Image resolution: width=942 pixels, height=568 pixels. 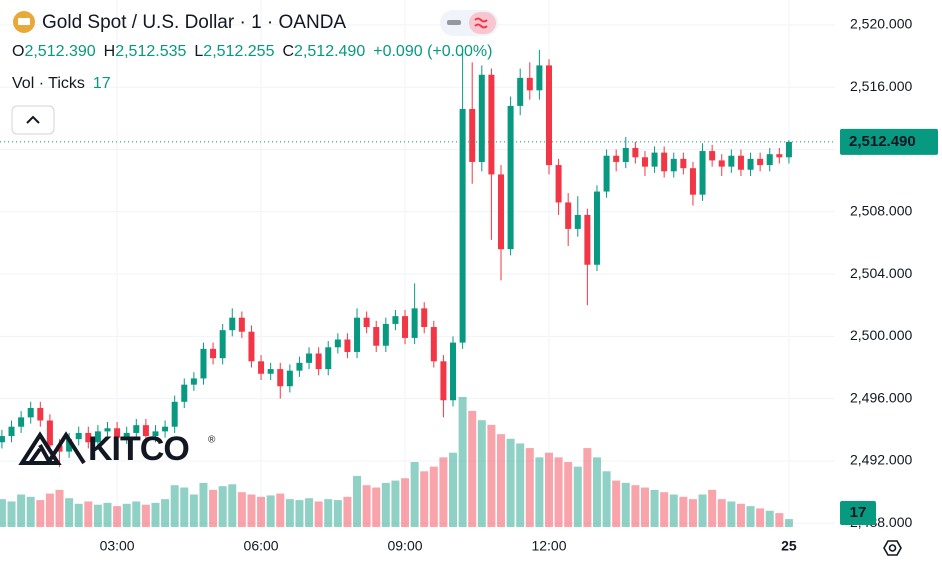 What do you see at coordinates (454, 22) in the screenshot?
I see `minus-icon` at bounding box center [454, 22].